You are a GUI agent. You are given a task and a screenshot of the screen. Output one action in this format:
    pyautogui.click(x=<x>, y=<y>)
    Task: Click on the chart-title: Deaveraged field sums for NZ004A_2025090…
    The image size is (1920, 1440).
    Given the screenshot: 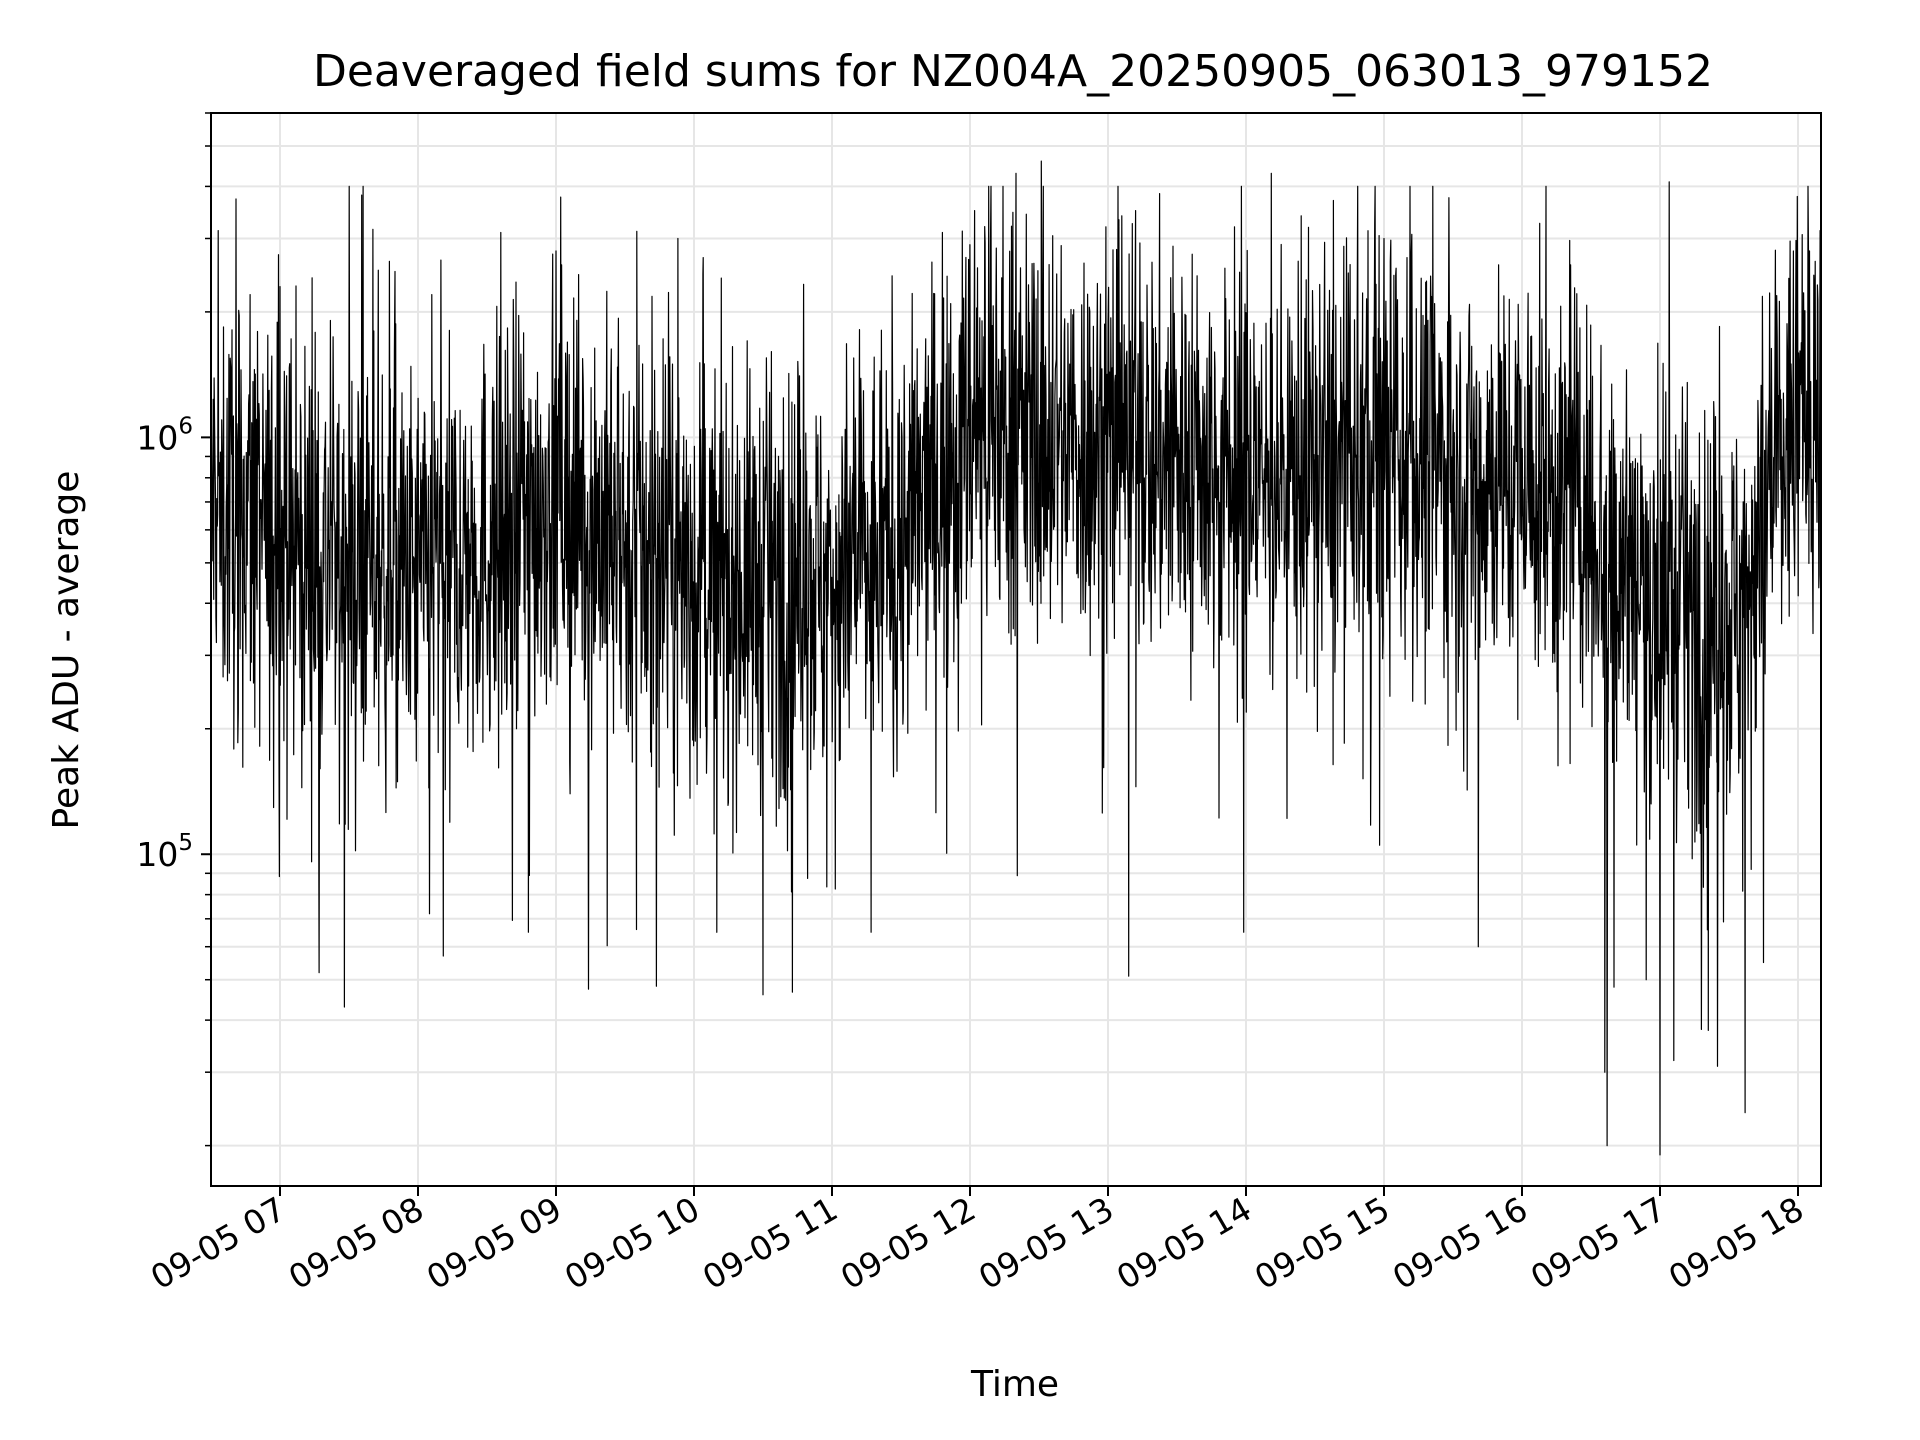 What is the action you would take?
    pyautogui.click(x=1013, y=71)
    